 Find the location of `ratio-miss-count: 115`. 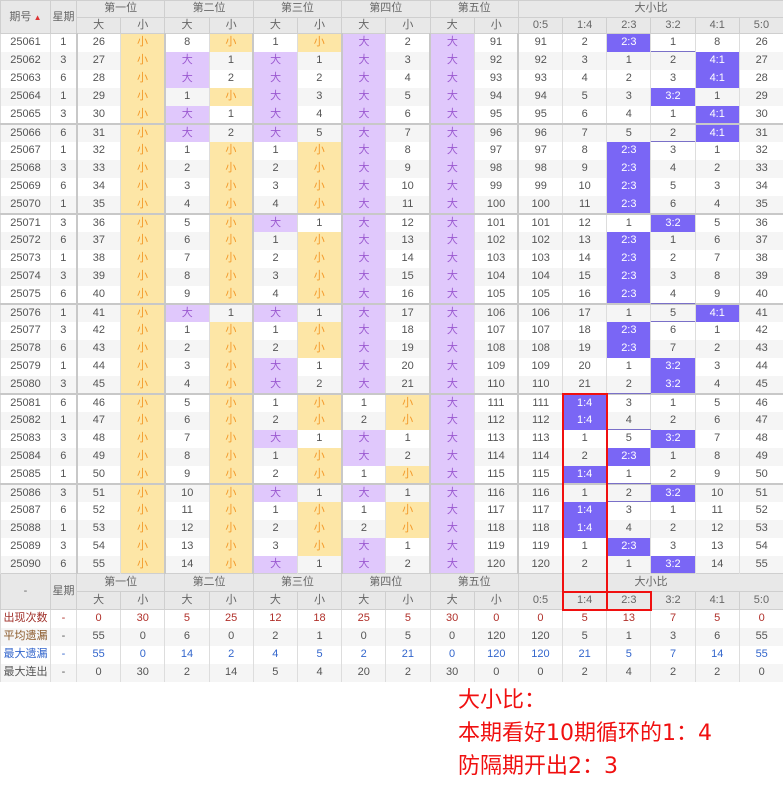

ratio-miss-count: 115 is located at coordinates (540, 474).